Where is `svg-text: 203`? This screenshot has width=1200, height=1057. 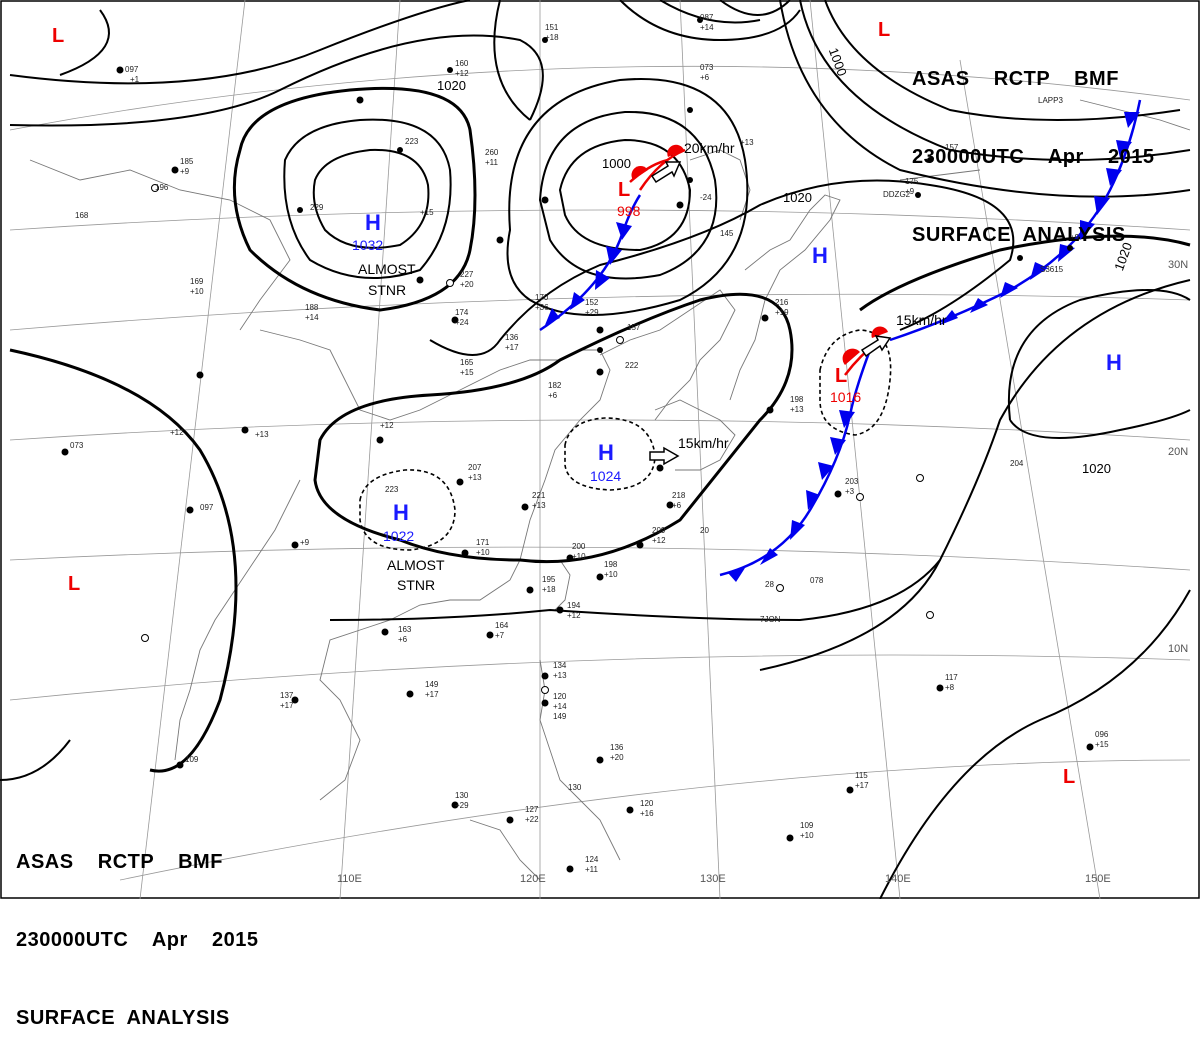 svg-text: 203 is located at coordinates (852, 481).